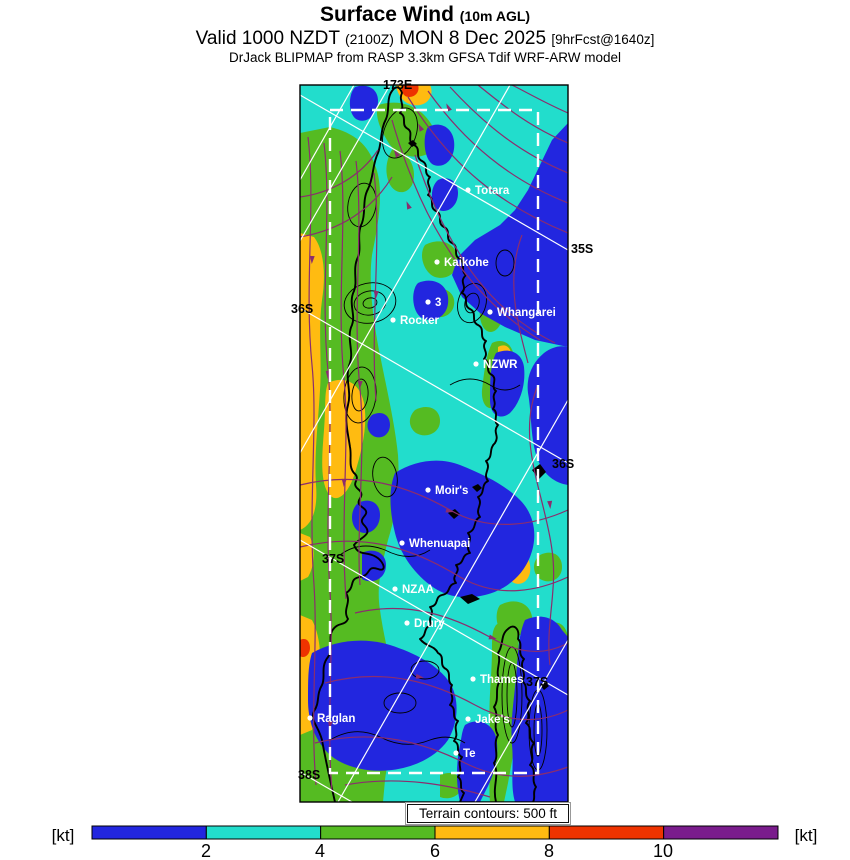 Image resolution: width=850 pixels, height=860 pixels. I want to click on station-nzaa: NZAA, so click(413, 590).